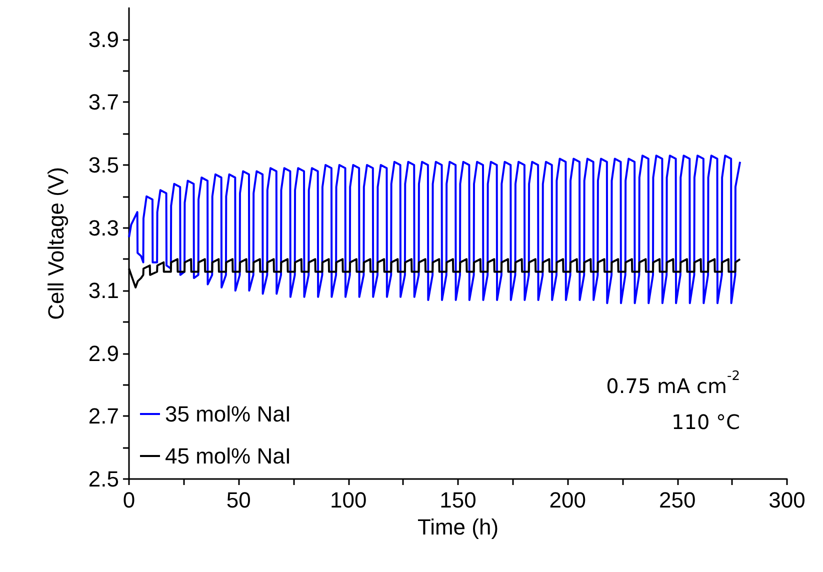 The image size is (823, 572). What do you see at coordinates (103, 165) in the screenshot?
I see `y-tick-label: 3.5` at bounding box center [103, 165].